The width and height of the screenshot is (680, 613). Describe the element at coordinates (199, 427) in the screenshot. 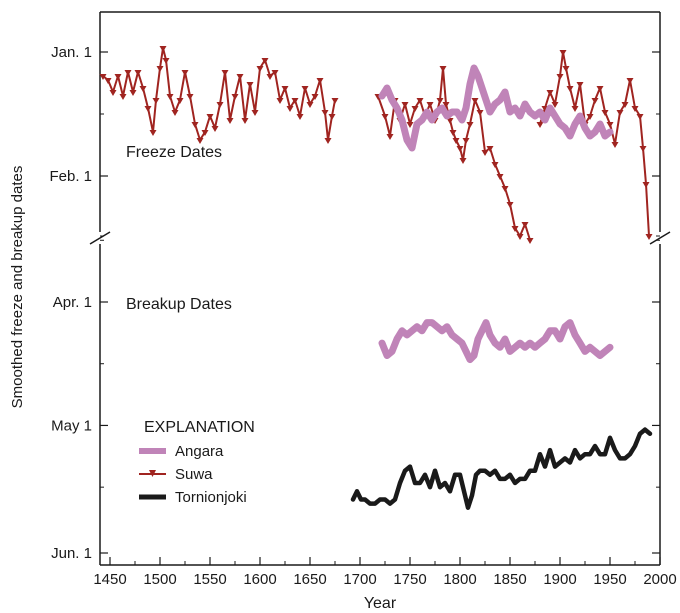

I see `legend-title: EXPLANATION` at that location.